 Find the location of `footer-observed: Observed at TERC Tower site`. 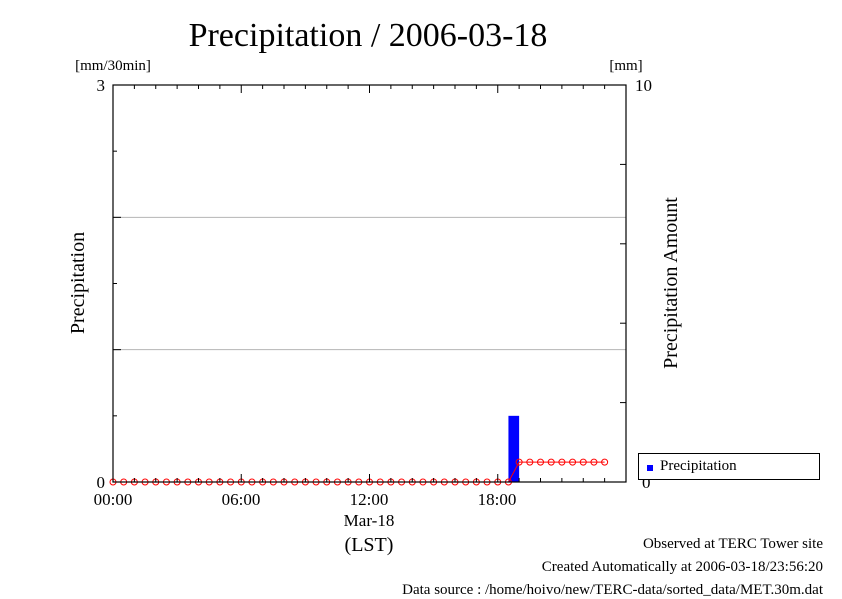

footer-observed: Observed at TERC Tower site is located at coordinates (732, 544).